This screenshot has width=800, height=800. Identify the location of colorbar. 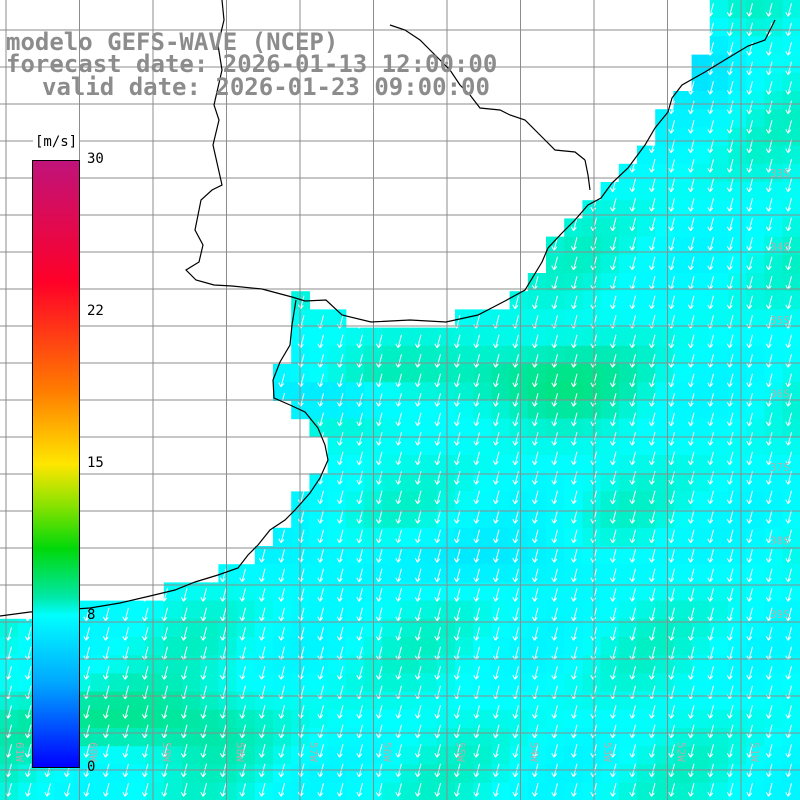
(56, 464).